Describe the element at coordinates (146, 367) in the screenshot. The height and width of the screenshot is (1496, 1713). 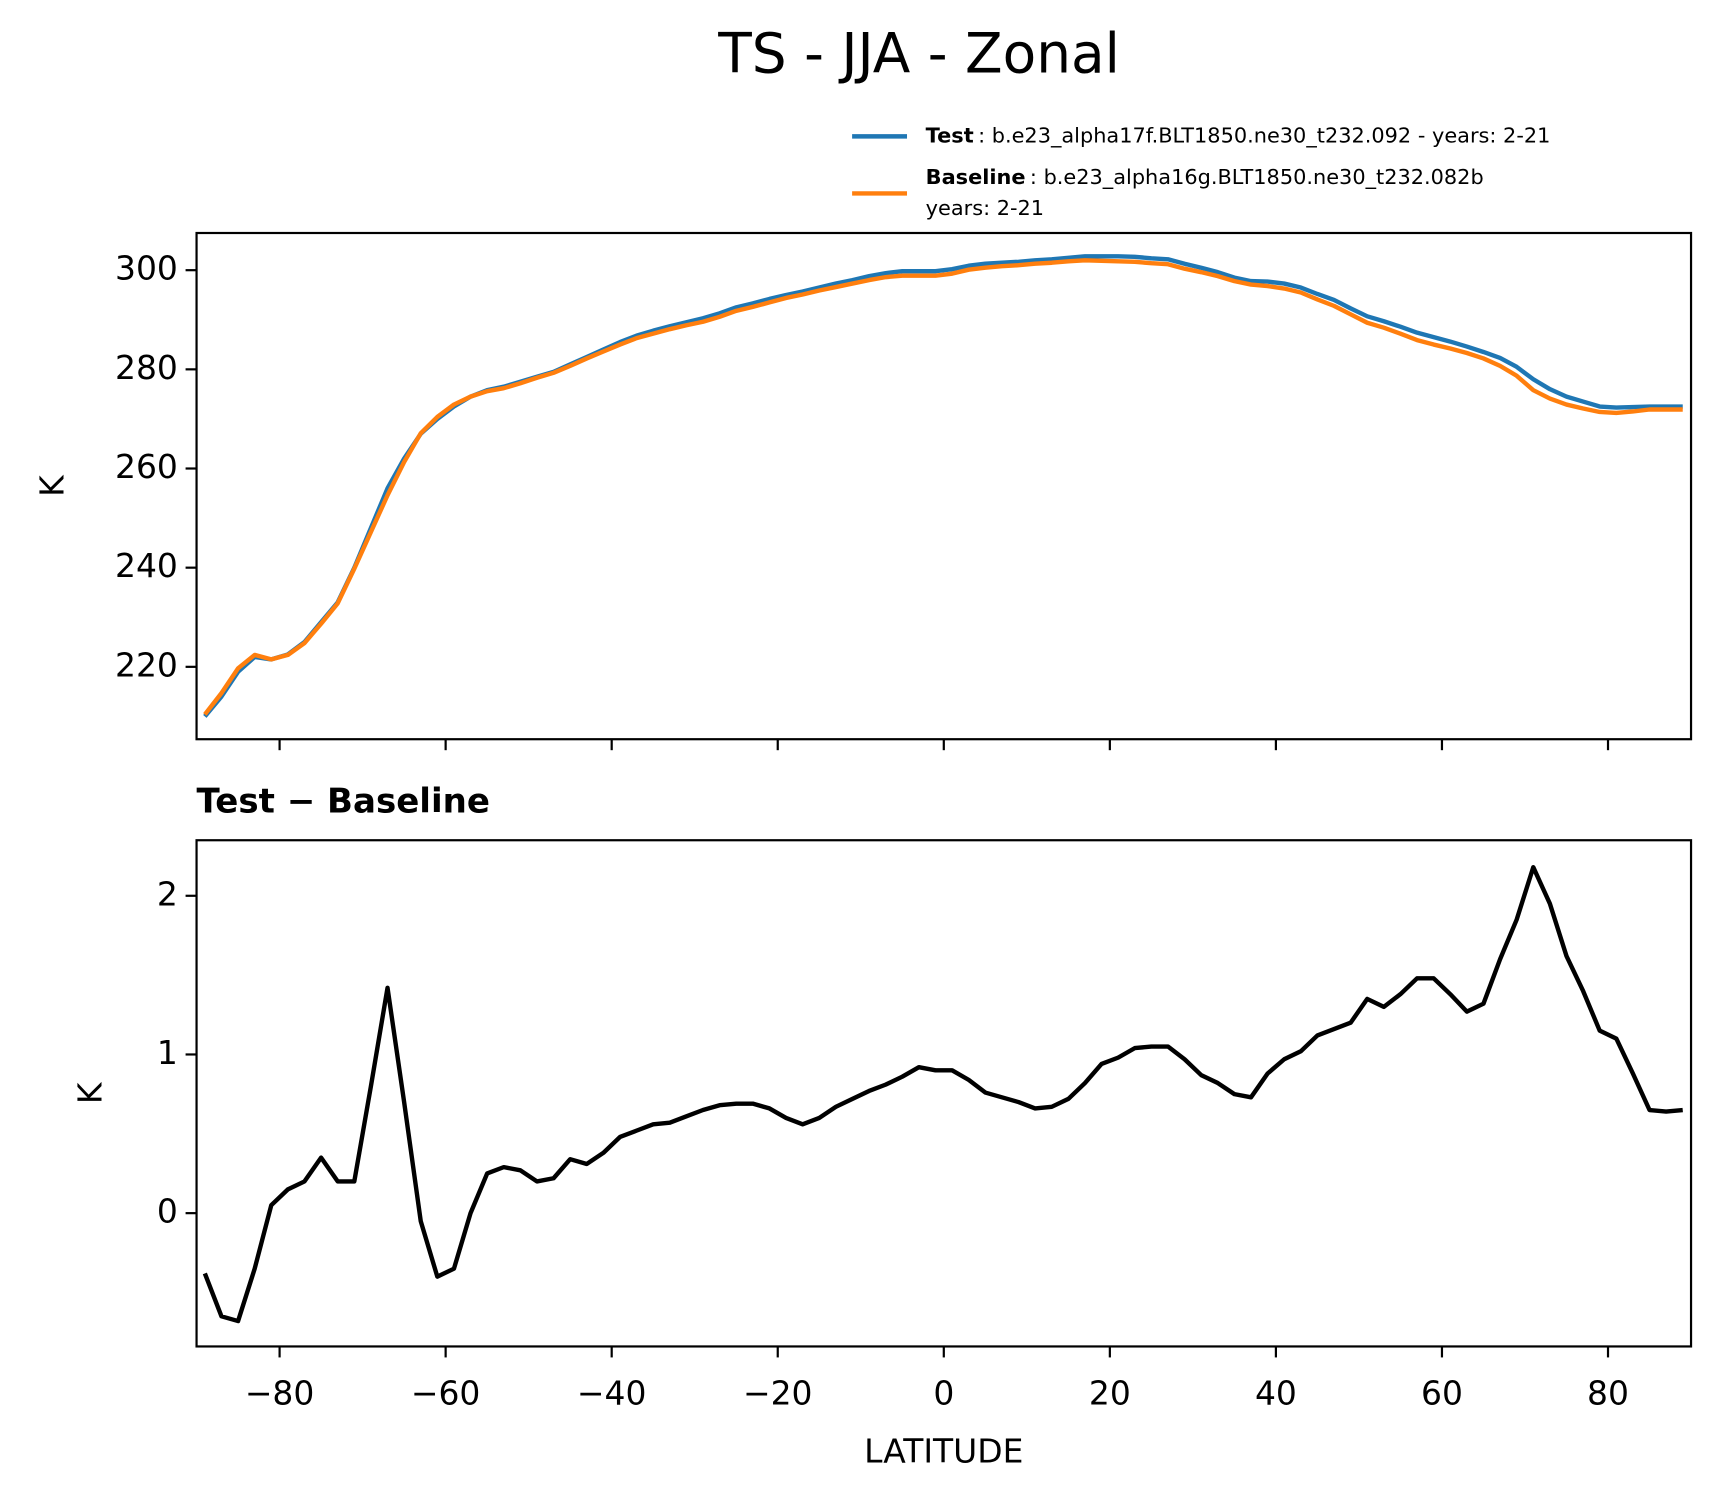
I see `y-tick-label: 280` at that location.